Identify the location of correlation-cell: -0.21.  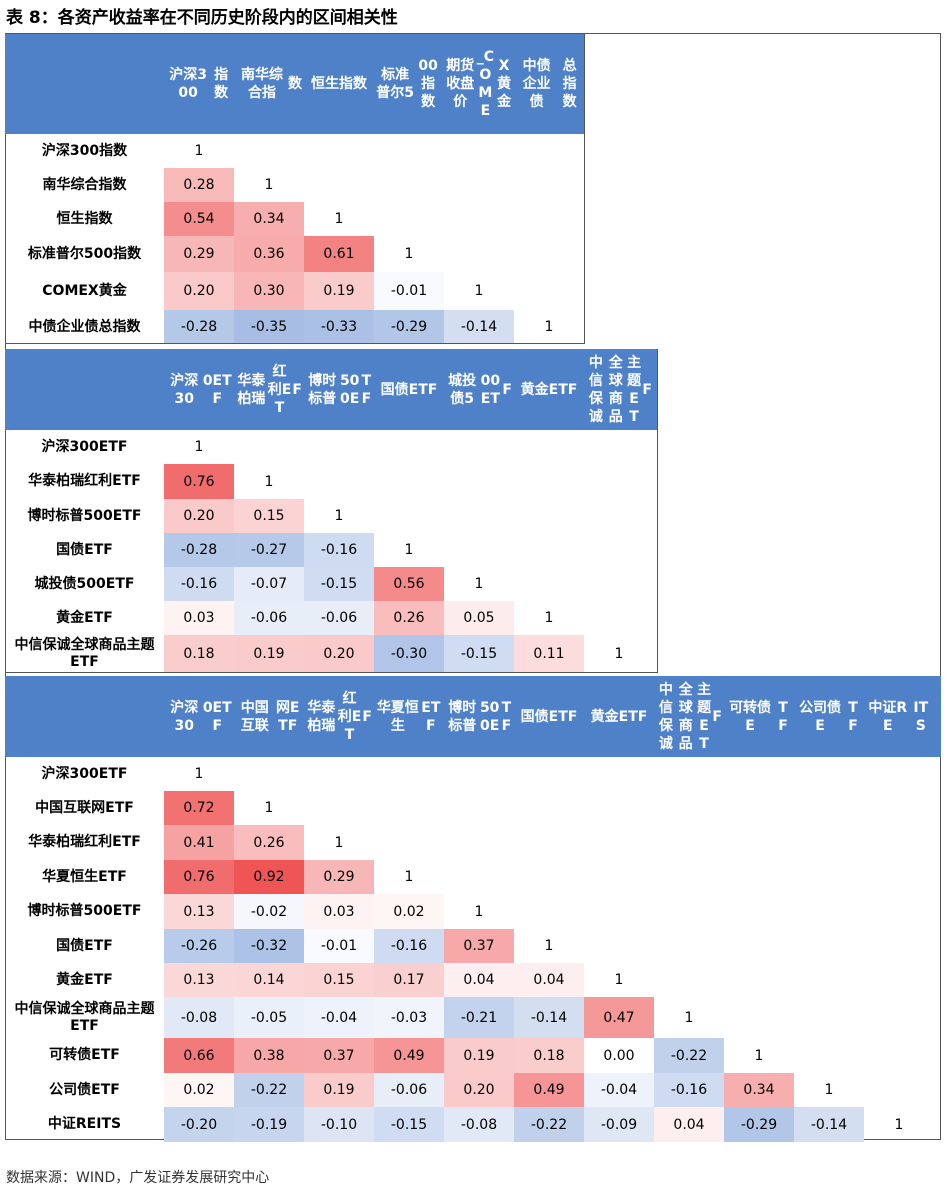
(479, 1017).